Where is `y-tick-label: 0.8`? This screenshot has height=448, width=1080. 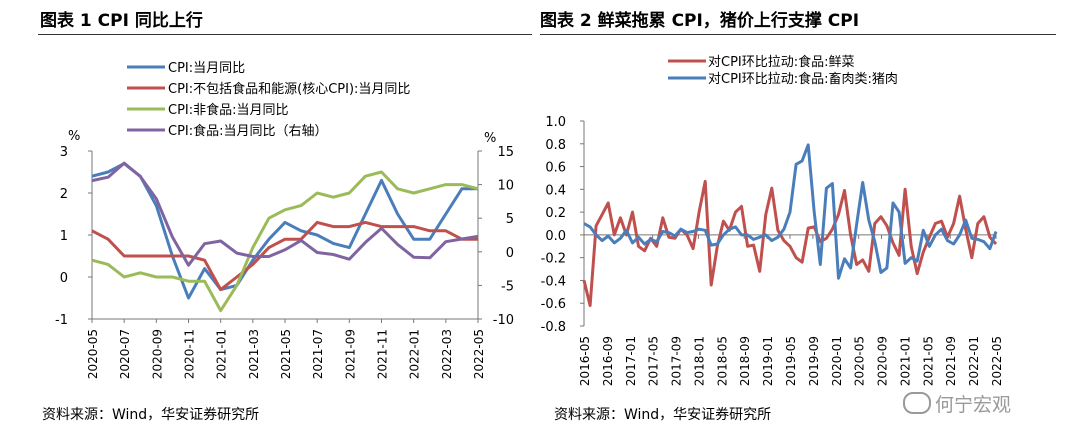
y-tick-label: 0.8 is located at coordinates (555, 145).